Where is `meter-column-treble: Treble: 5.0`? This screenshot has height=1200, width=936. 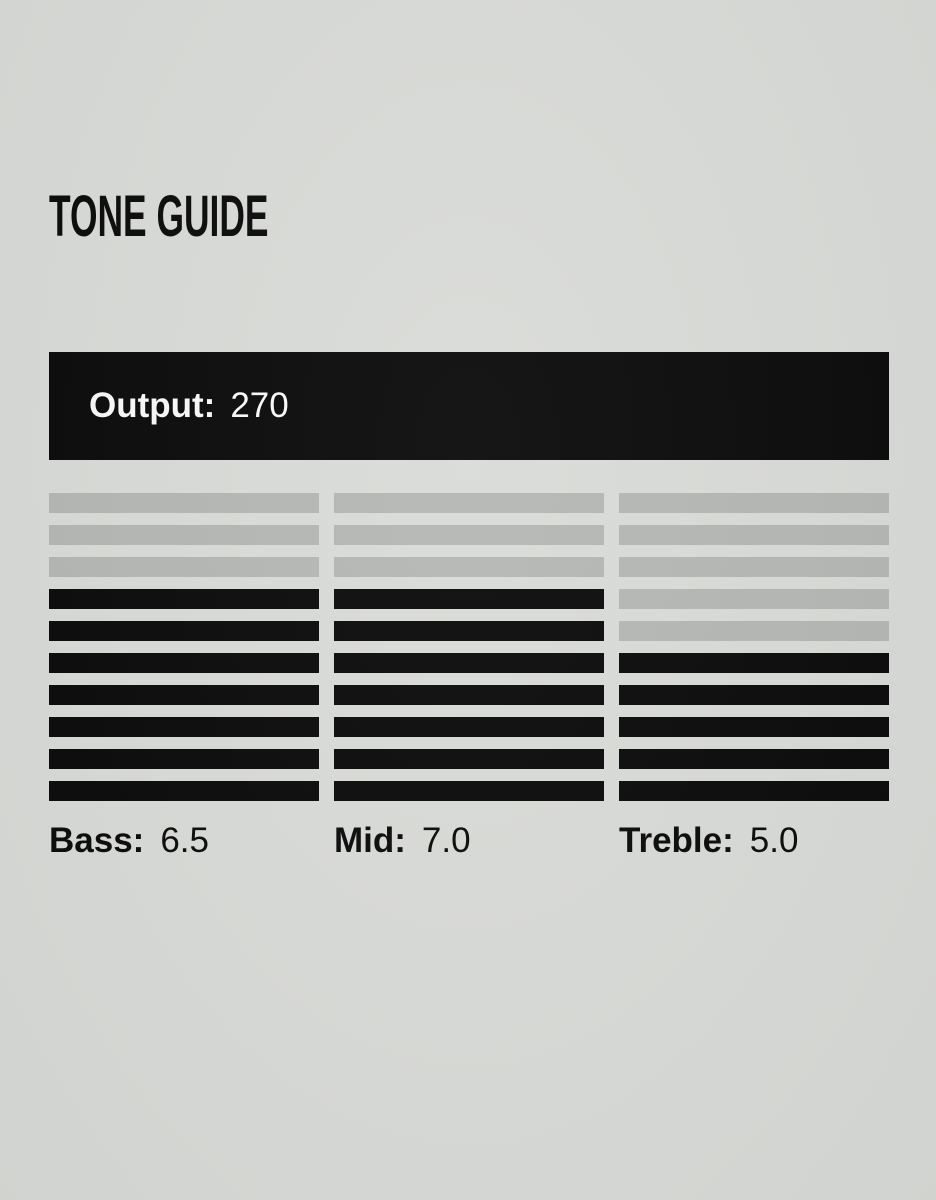 meter-column-treble: Treble: 5.0 is located at coordinates (754, 676).